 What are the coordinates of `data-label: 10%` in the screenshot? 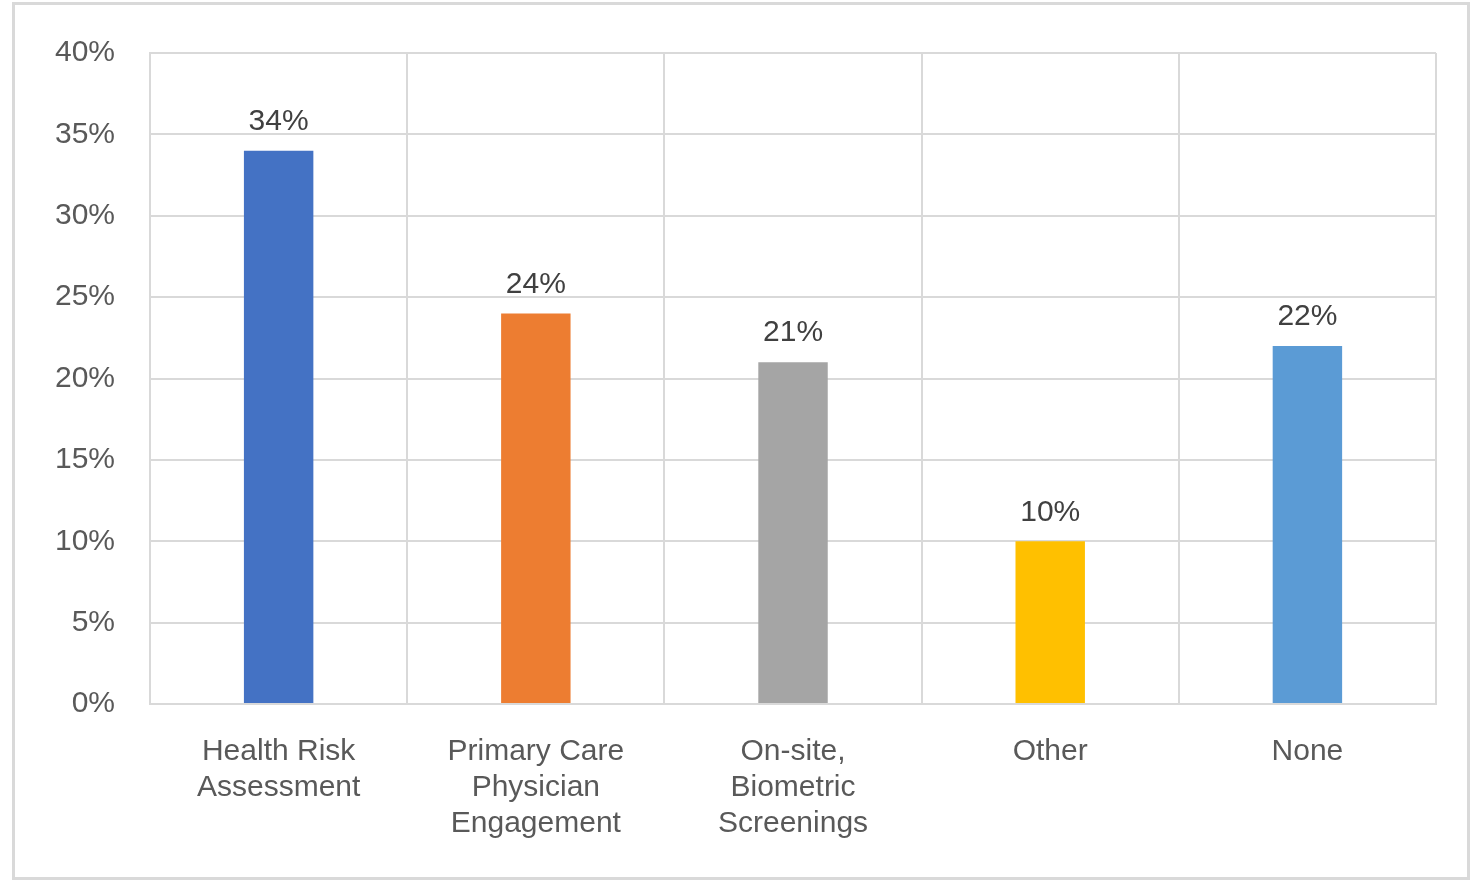 It's located at (1050, 510).